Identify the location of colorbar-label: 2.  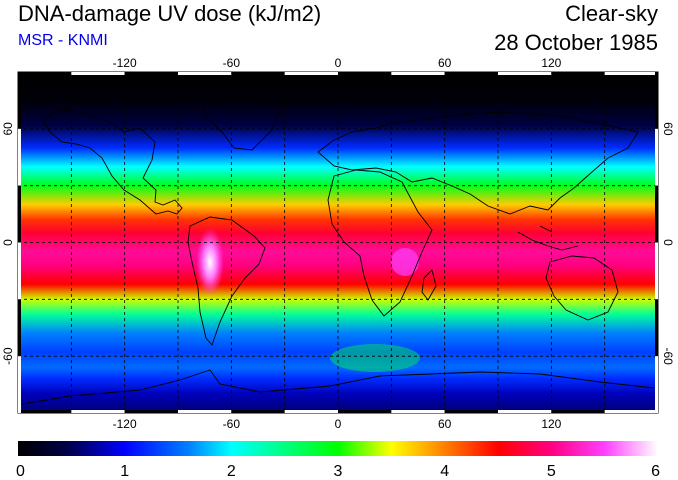
(231, 471).